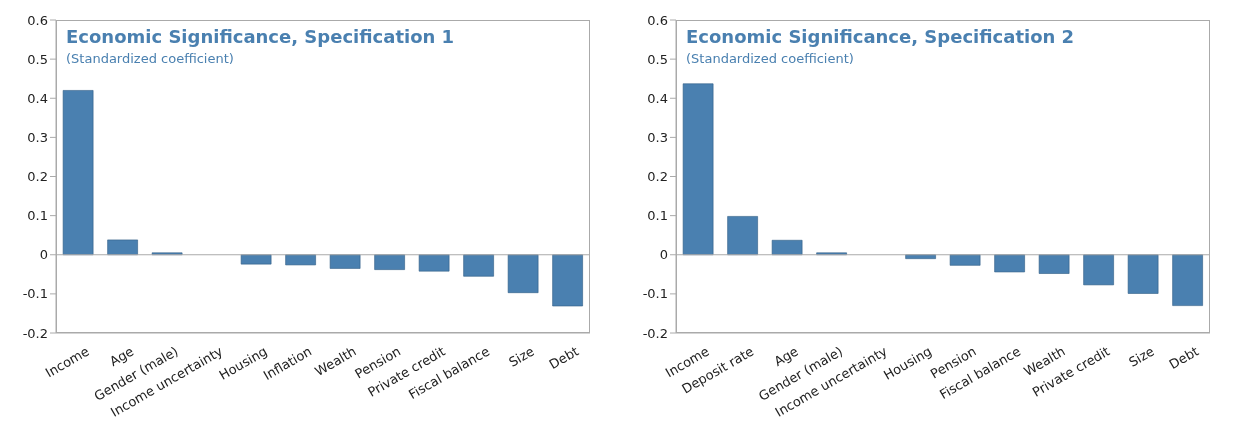  What do you see at coordinates (880, 36) in the screenshot?
I see `chart-title: Economic Significance, Specification 2` at bounding box center [880, 36].